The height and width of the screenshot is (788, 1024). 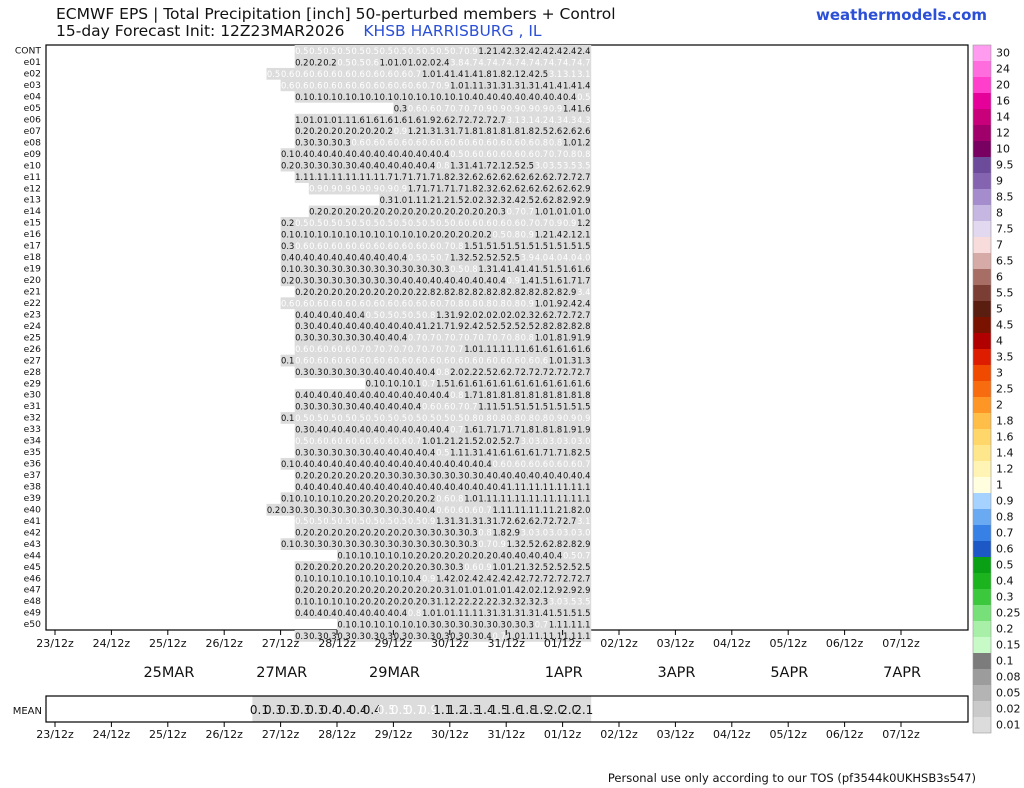 I want to click on mean-x-tick-label: 05/12z, so click(x=788, y=734).